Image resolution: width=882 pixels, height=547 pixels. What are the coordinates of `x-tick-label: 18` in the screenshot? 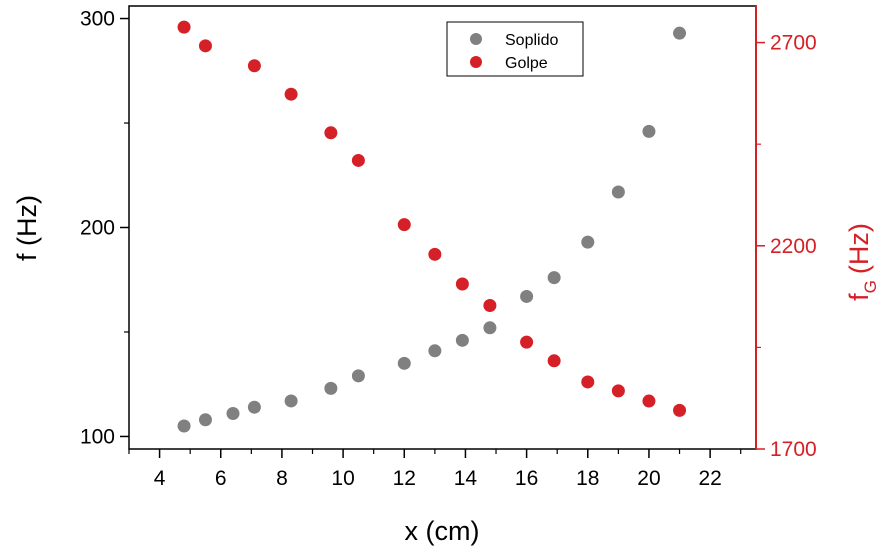 It's located at (587, 478).